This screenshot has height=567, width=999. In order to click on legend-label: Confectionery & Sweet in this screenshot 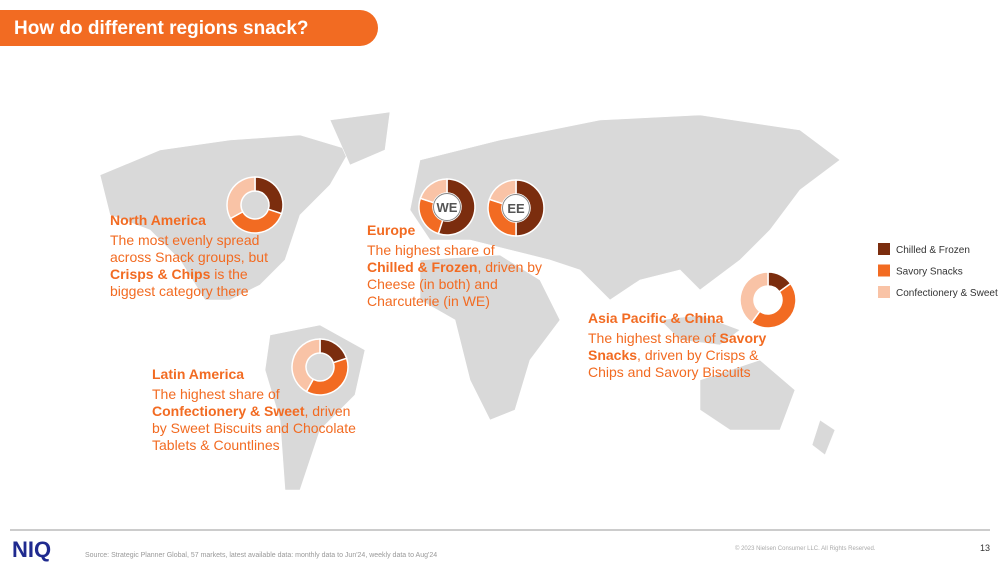, I will do `click(947, 293)`.